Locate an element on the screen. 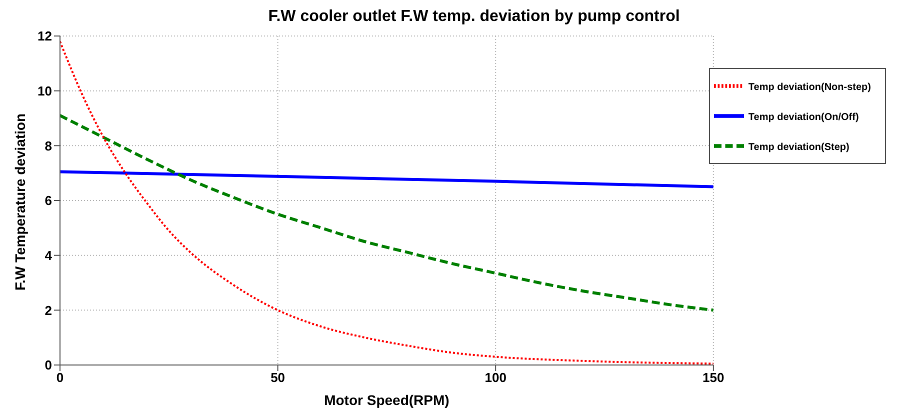 Image resolution: width=908 pixels, height=419 pixels. y-tick-label: 10 is located at coordinates (45, 90).